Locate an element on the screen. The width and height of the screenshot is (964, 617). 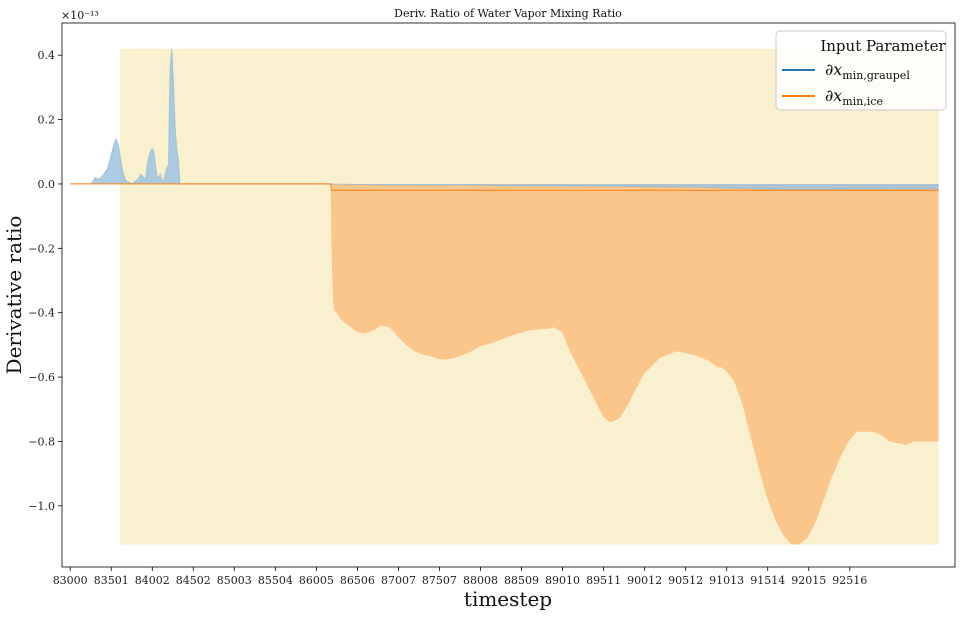
y-tick-label: −0.4 is located at coordinates (41, 313).